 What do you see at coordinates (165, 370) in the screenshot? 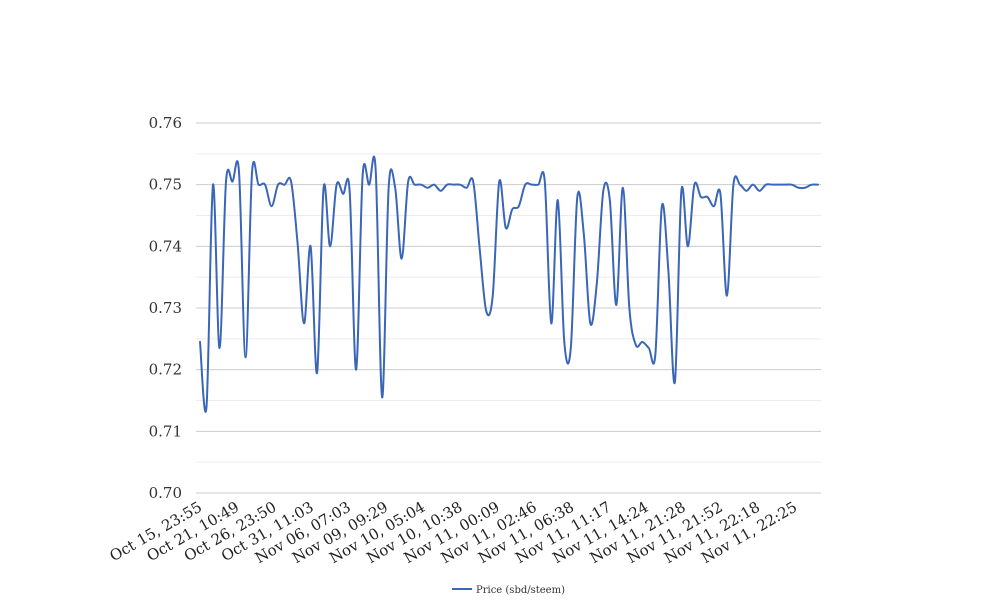
I see `y-tick-label: 0.72` at bounding box center [165, 370].